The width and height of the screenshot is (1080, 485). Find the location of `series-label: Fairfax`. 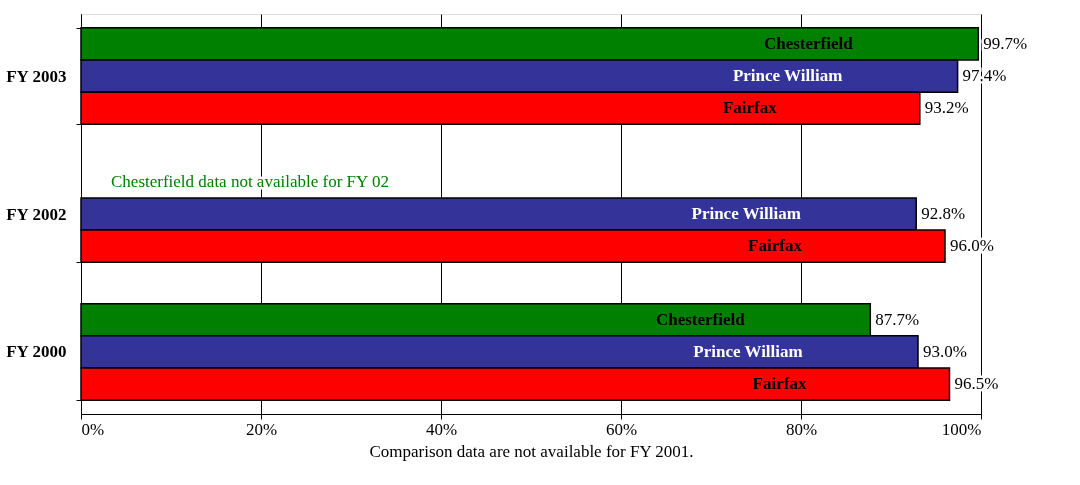

series-label: Fairfax is located at coordinates (750, 108).